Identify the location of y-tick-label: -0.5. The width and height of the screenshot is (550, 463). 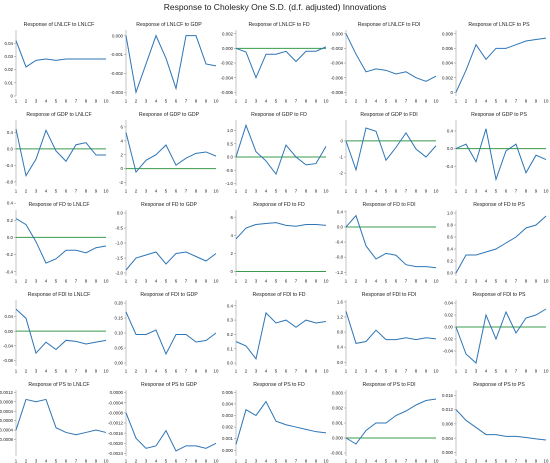
(119, 228).